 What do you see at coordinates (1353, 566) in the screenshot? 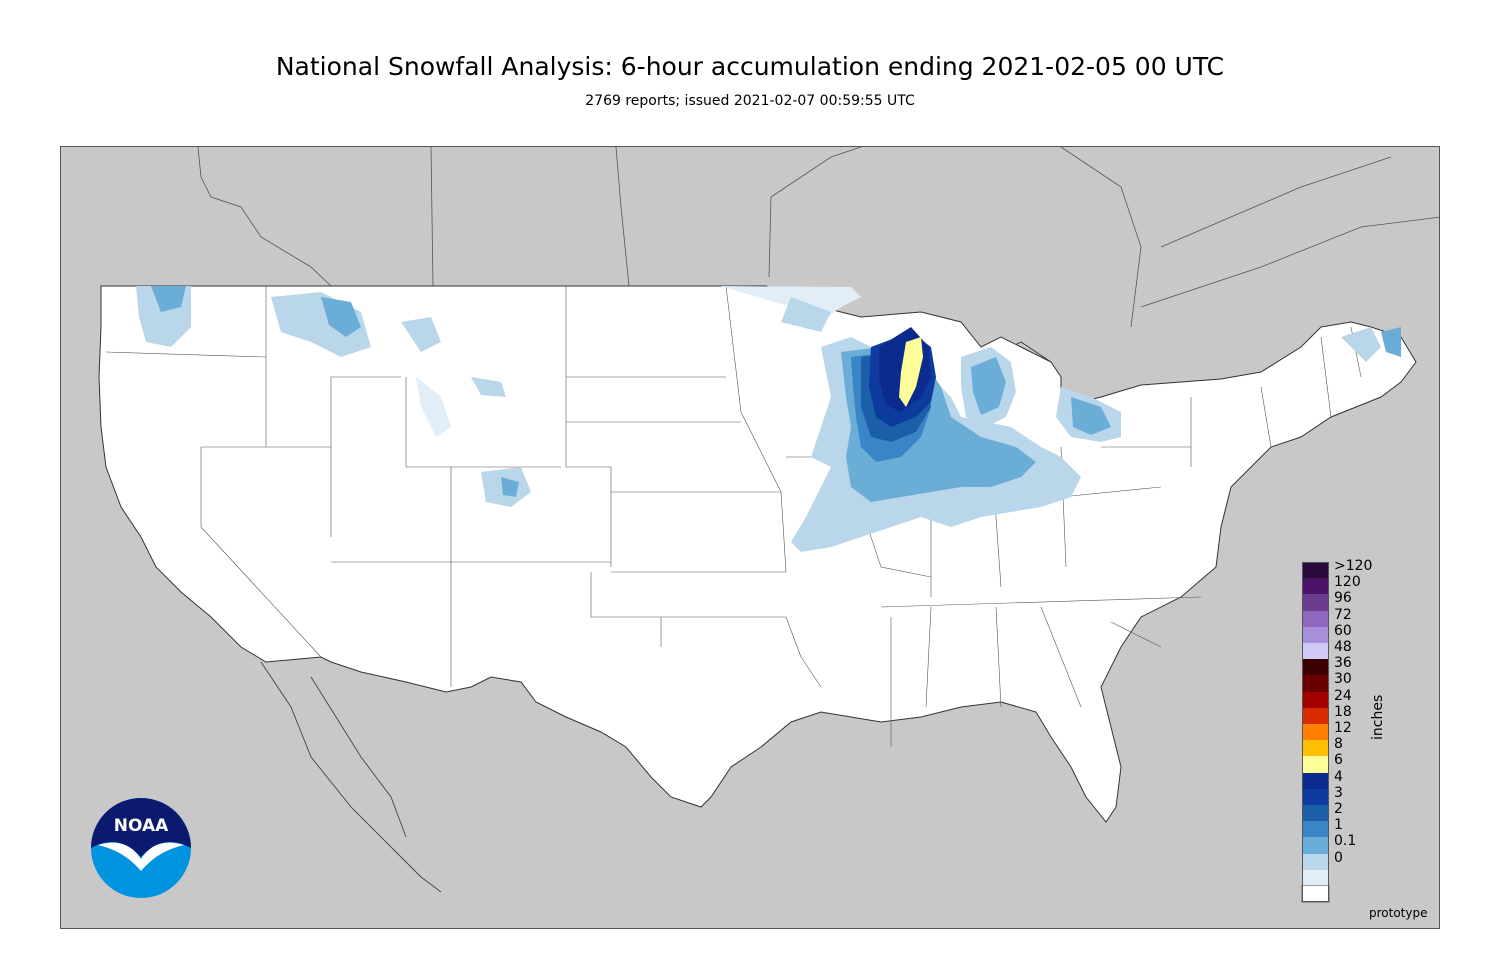
I see `colorbar-label: >120` at bounding box center [1353, 566].